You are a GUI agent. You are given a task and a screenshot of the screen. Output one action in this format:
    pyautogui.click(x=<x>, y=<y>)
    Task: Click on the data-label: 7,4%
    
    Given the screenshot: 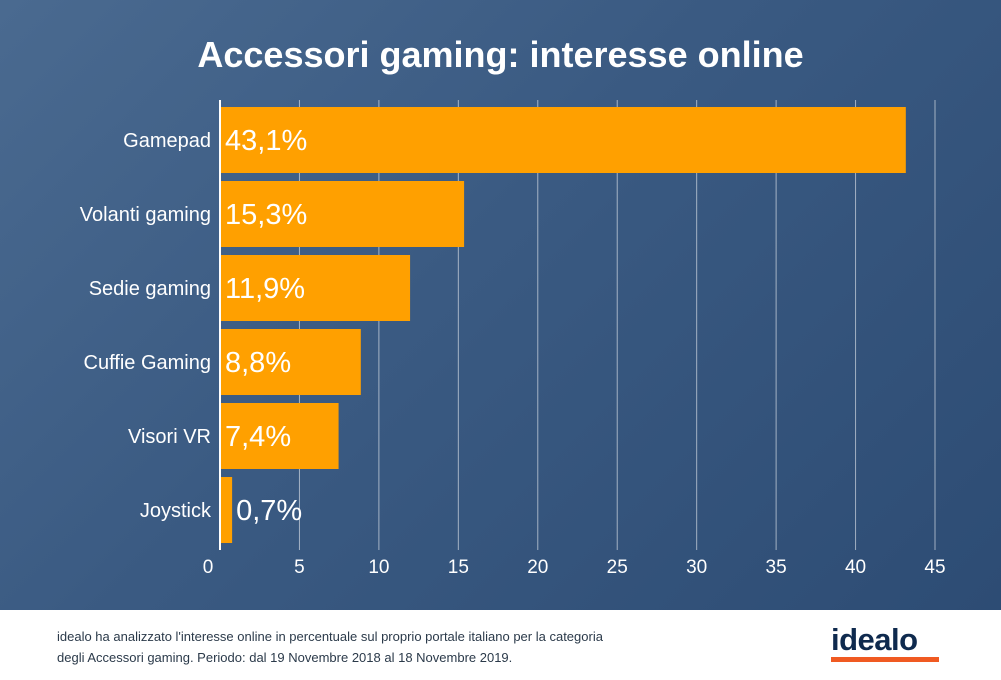 What is the action you would take?
    pyautogui.click(x=258, y=437)
    